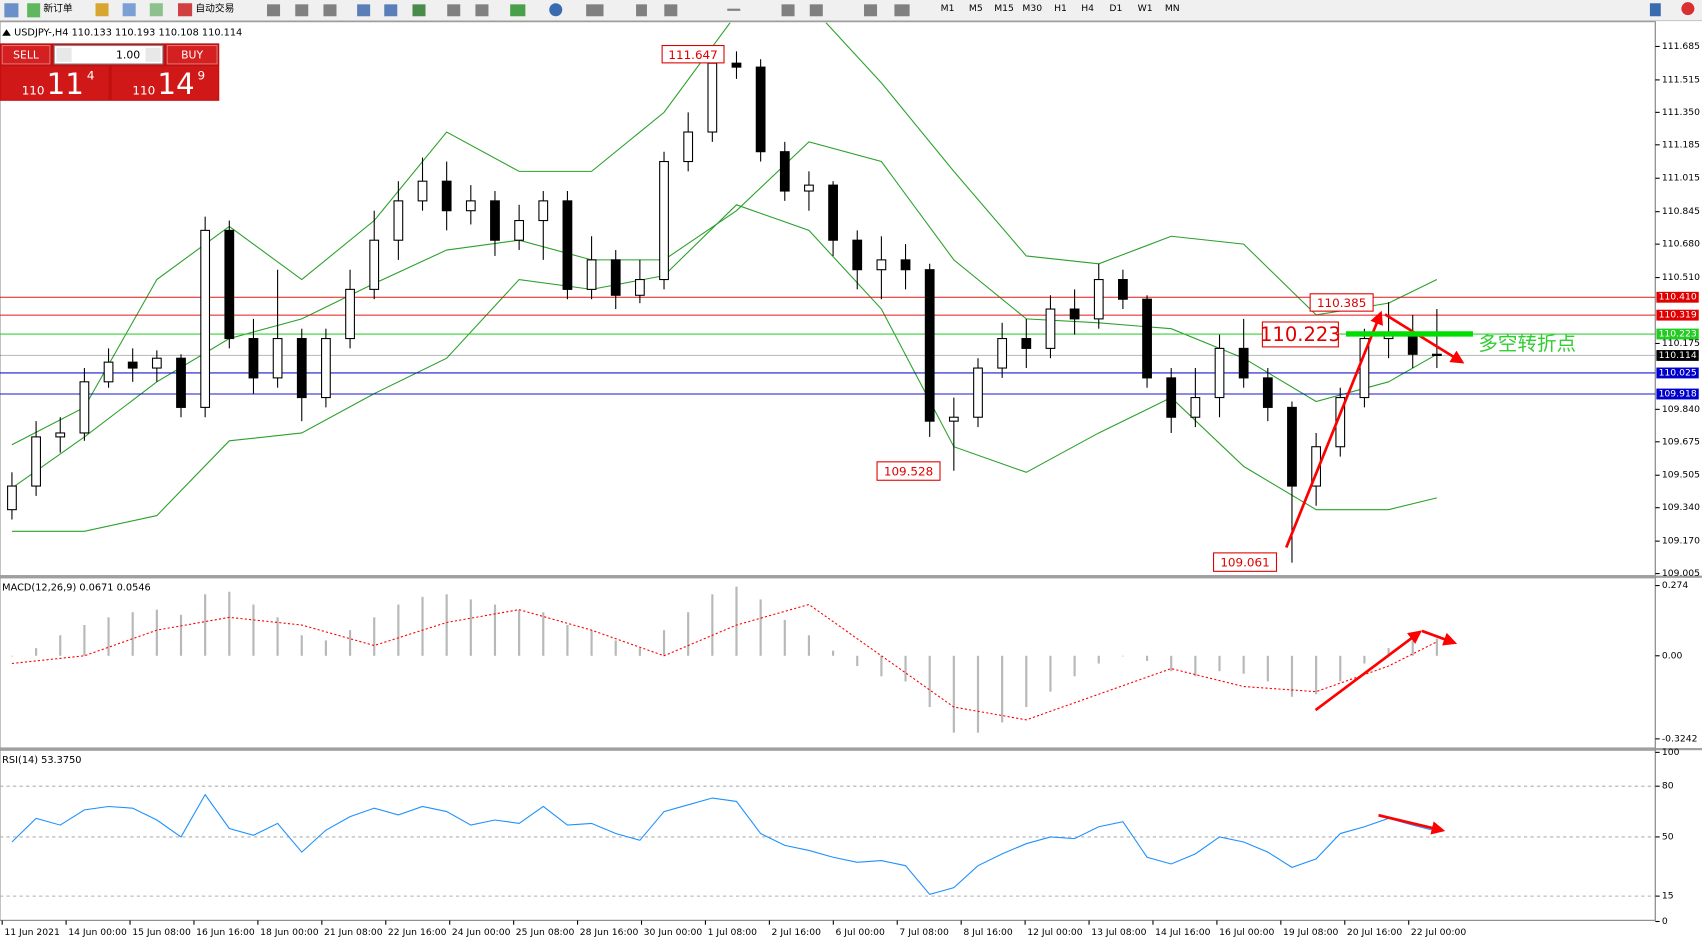 Image resolution: width=1702 pixels, height=941 pixels. Describe the element at coordinates (1668, 786) in the screenshot. I see `y-tick-label: 80` at that location.